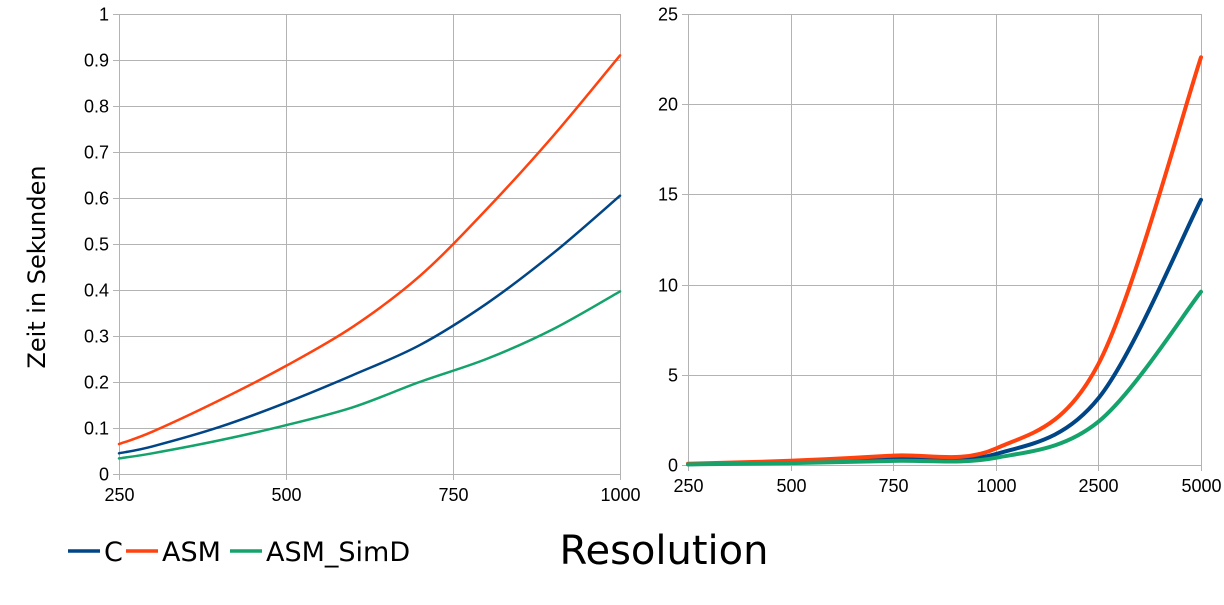 This screenshot has height=605, width=1224. What do you see at coordinates (668, 105) in the screenshot?
I see `right-y-tick-label: 20` at bounding box center [668, 105].